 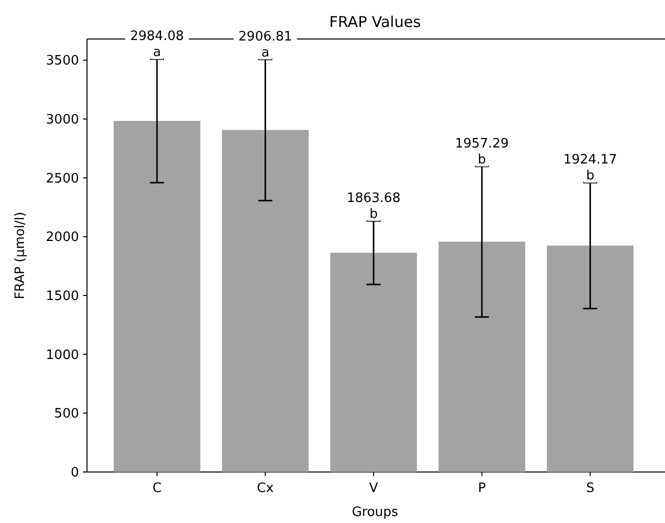 What do you see at coordinates (62, 355) in the screenshot?
I see `y-tick-label: 1000` at bounding box center [62, 355].